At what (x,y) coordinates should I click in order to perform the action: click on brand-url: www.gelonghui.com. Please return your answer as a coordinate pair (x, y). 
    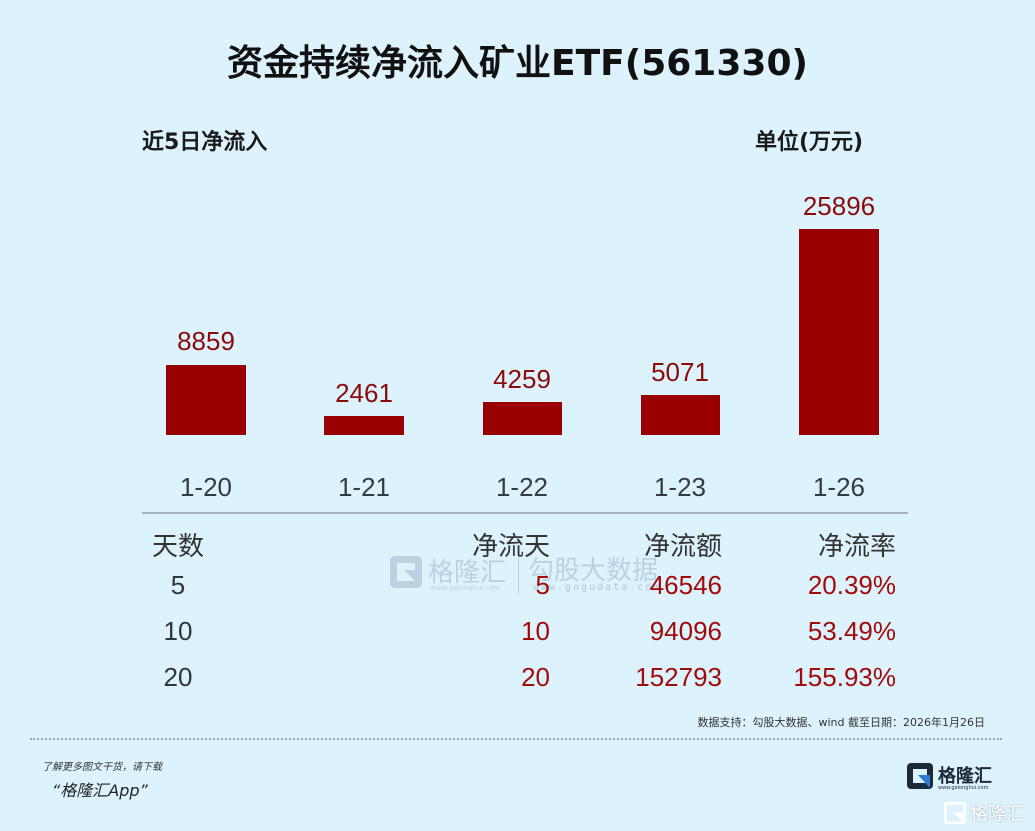
    Looking at the image, I should click on (963, 788).